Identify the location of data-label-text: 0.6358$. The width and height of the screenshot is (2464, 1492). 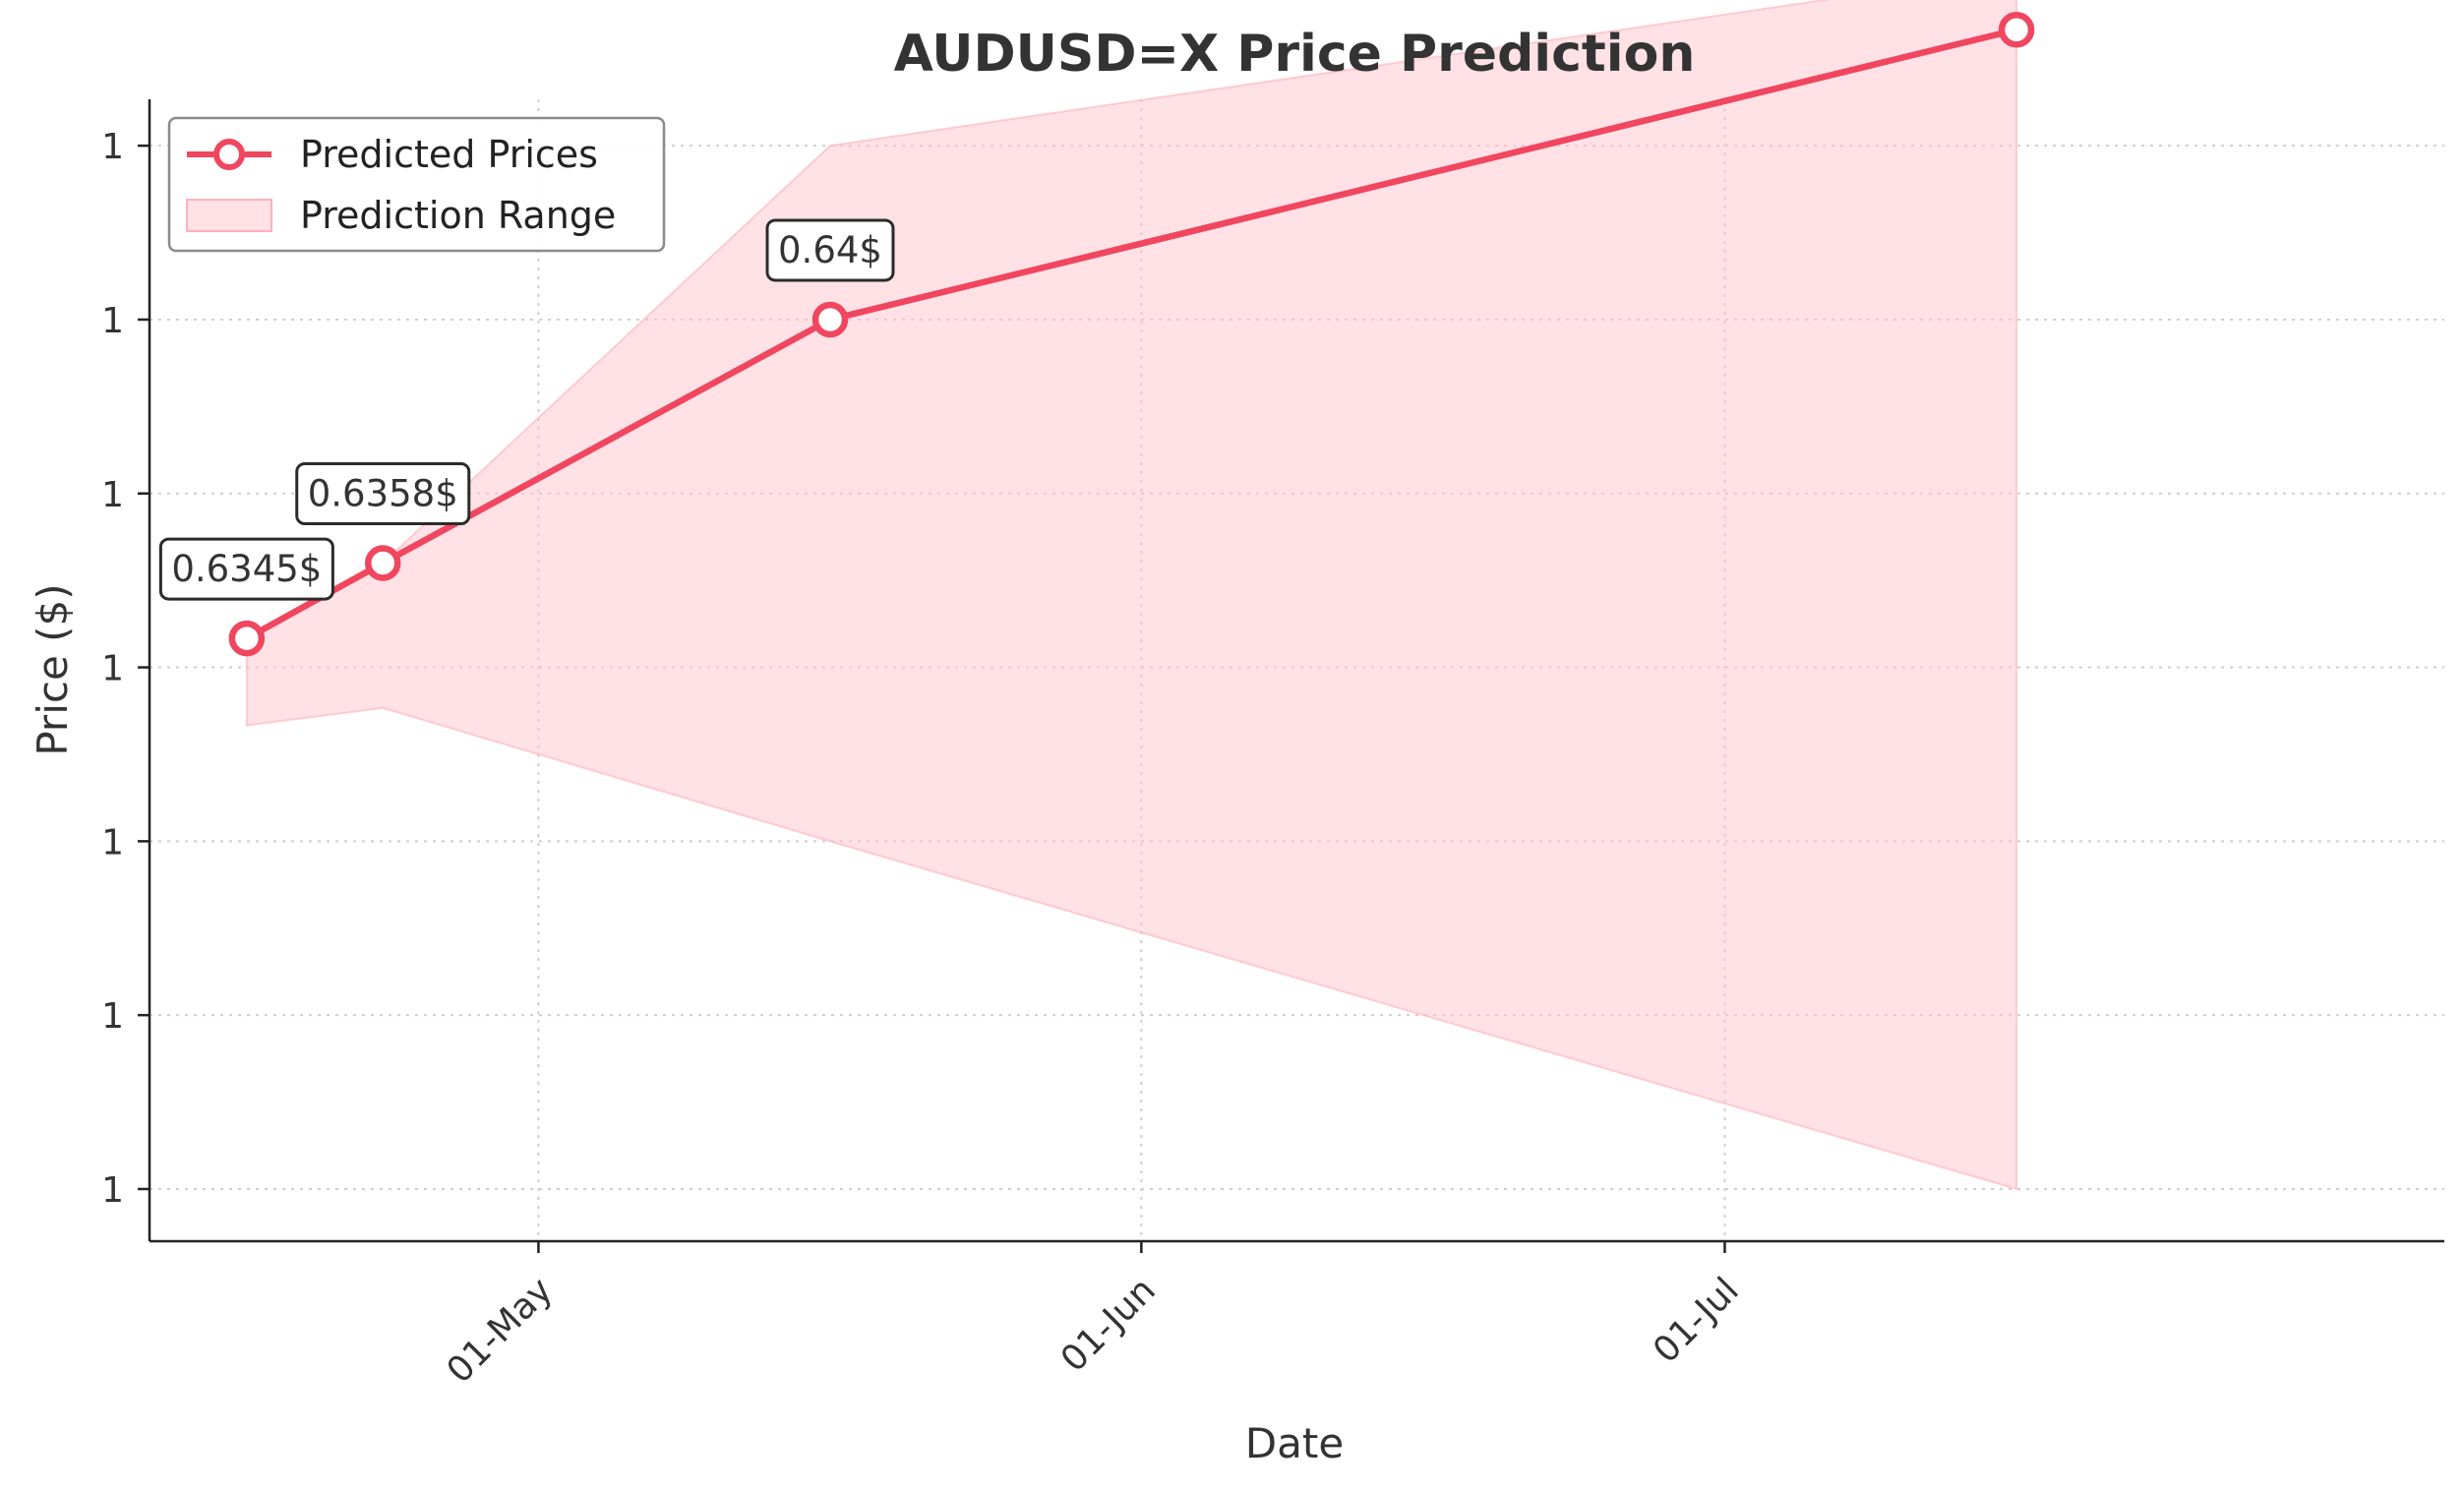
(383, 493).